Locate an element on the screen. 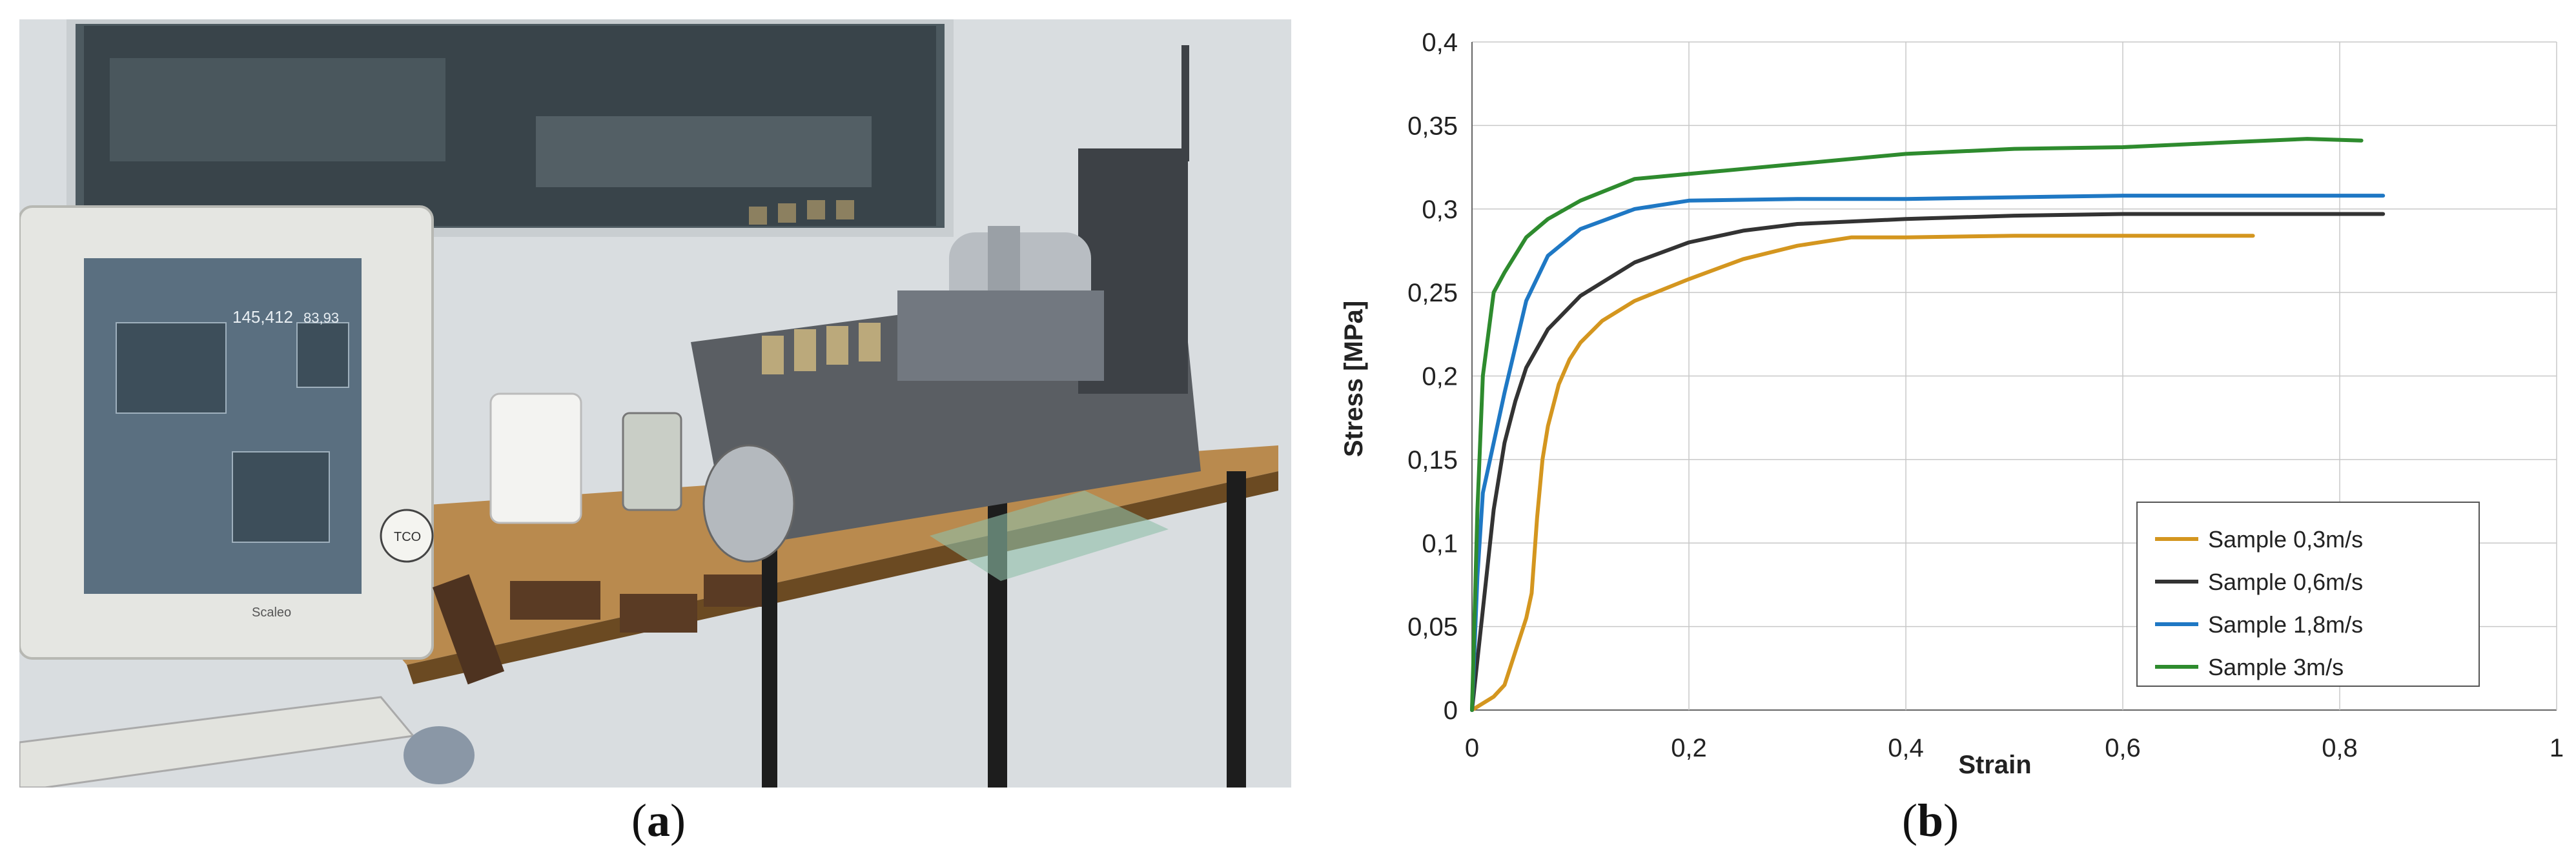  monitor-badge-icon is located at coordinates (407, 536).